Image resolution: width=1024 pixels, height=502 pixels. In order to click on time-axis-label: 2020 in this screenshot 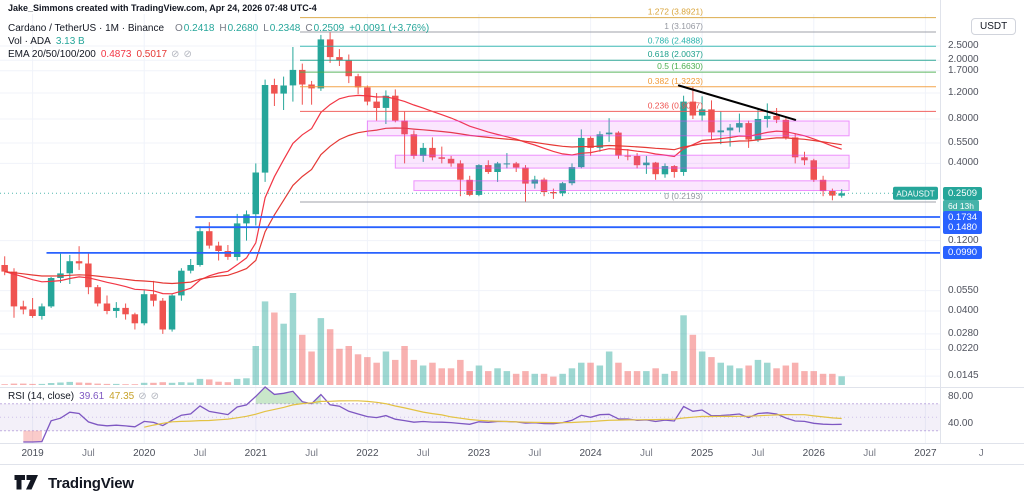, I will do `click(144, 453)`.